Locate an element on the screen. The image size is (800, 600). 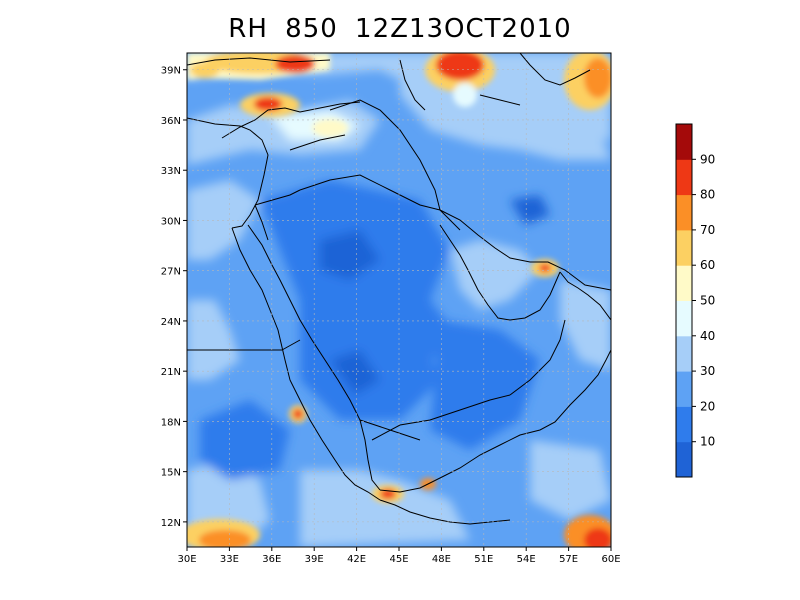
lat-tick-label: 36N is located at coordinates (171, 121).